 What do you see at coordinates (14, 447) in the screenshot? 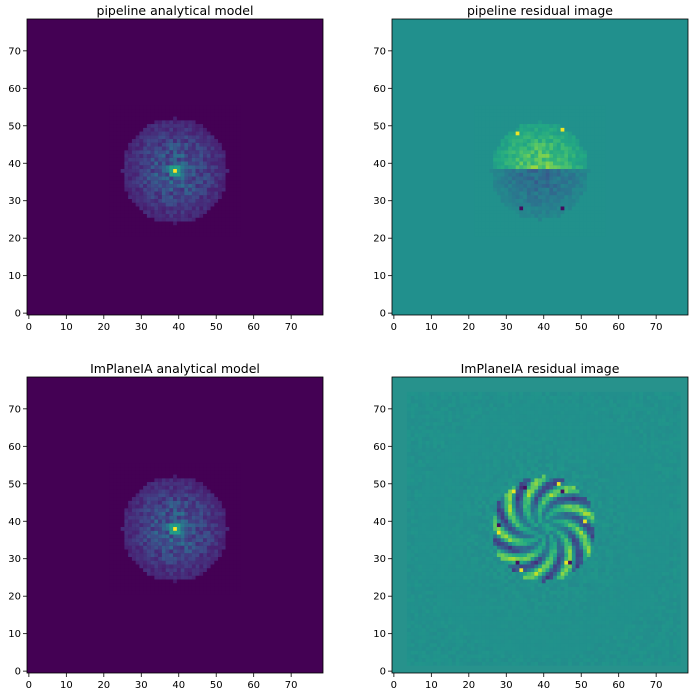
I see `y-tick-label: 60` at bounding box center [14, 447].